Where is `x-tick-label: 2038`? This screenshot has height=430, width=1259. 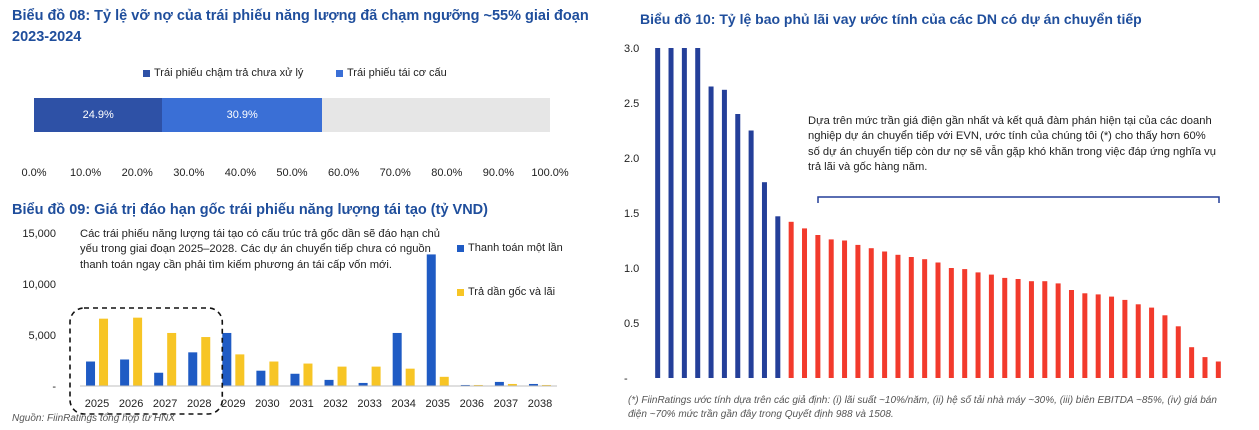 x-tick-label: 2038 is located at coordinates (540, 404).